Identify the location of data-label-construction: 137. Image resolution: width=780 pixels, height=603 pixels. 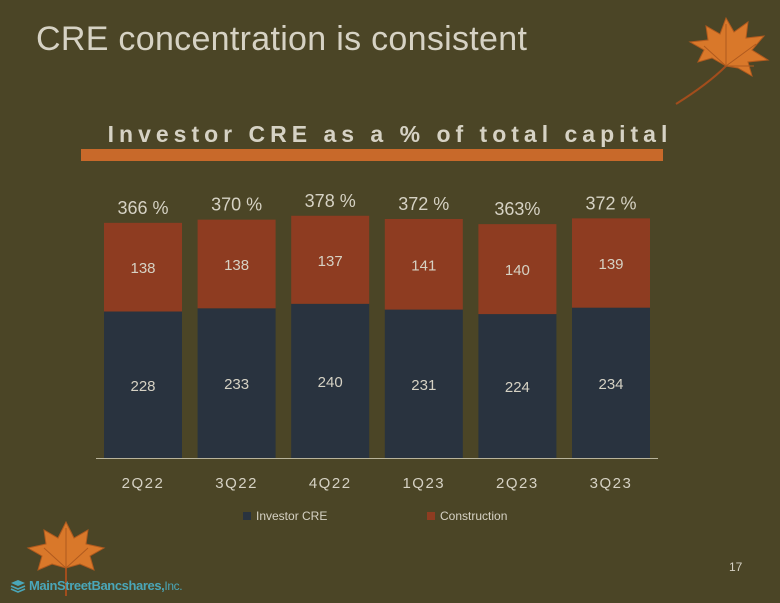
(330, 261).